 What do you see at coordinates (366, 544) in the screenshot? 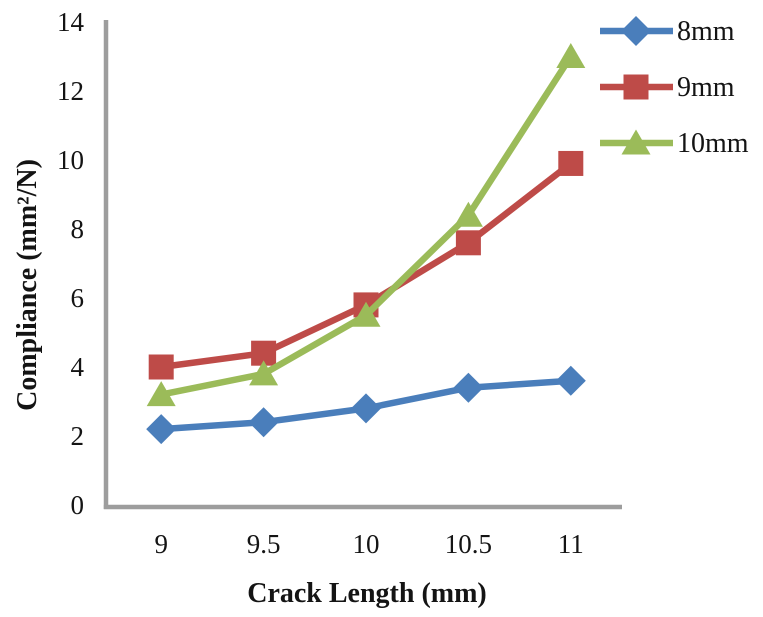
I see `x-tick-label: 10` at bounding box center [366, 544].